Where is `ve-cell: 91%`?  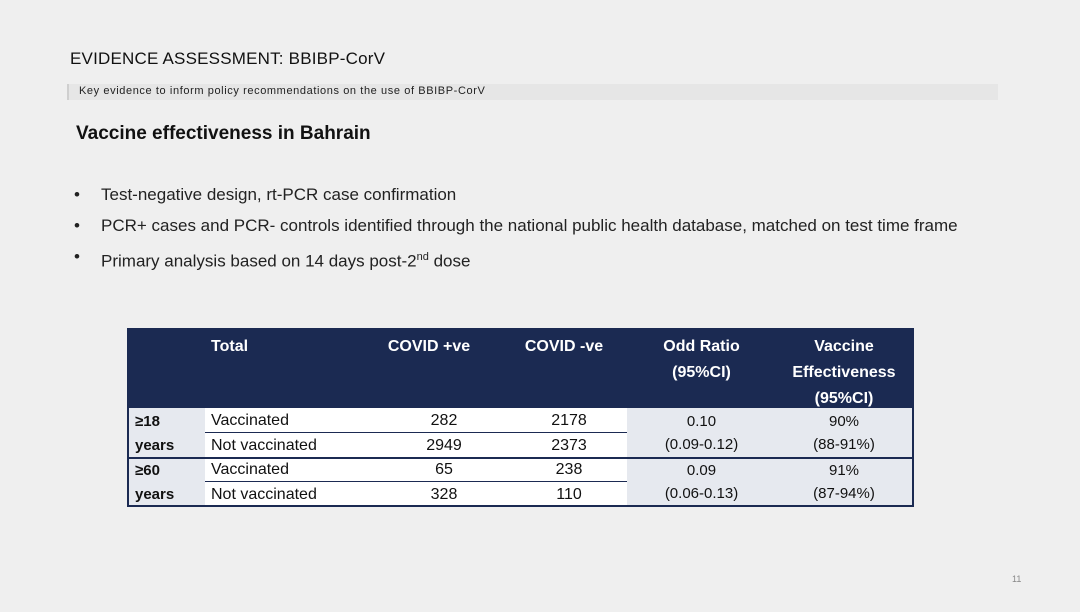
ve-cell: 91% is located at coordinates (844, 470).